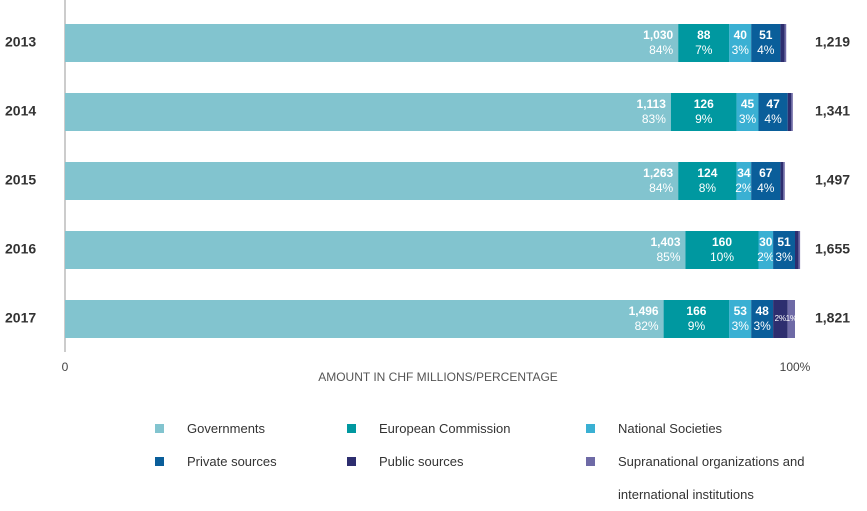  I want to click on amount-label: 160, so click(722, 242).